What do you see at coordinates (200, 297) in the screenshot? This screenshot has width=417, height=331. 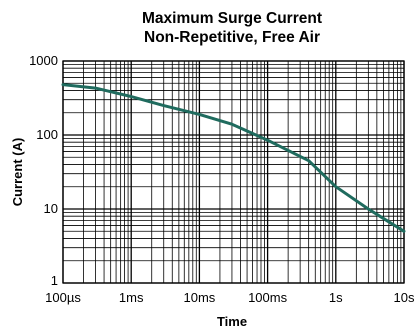 I see `x-tick-label: 10ms` at bounding box center [200, 297].